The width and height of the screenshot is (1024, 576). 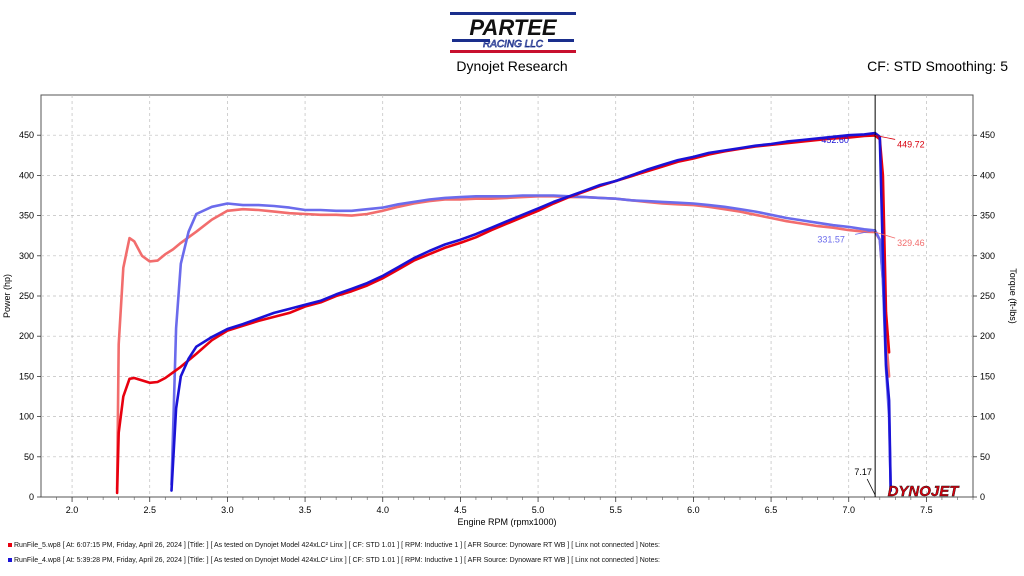 I want to click on x-tick-label: 3.0, so click(x=227, y=510).